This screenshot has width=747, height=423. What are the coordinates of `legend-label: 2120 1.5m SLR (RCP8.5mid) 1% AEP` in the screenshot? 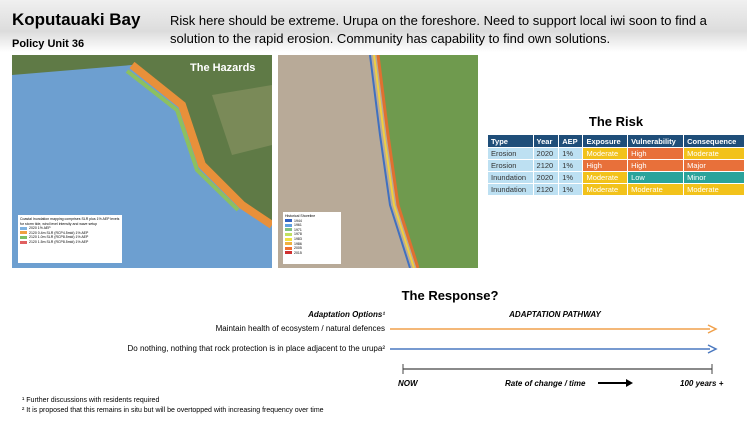 It's located at (59, 241).